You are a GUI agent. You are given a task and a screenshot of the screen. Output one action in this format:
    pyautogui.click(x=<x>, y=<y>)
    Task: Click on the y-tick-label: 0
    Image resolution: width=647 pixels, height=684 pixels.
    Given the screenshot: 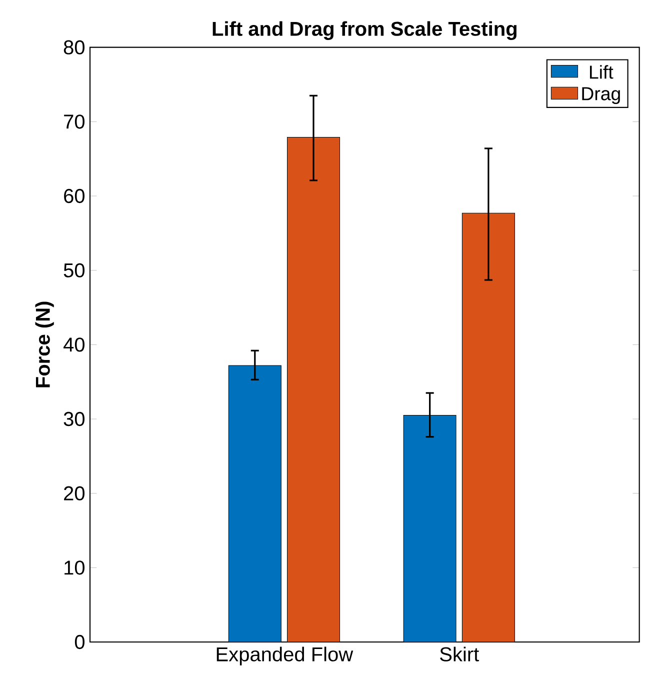 What is the action you would take?
    pyautogui.click(x=79, y=642)
    